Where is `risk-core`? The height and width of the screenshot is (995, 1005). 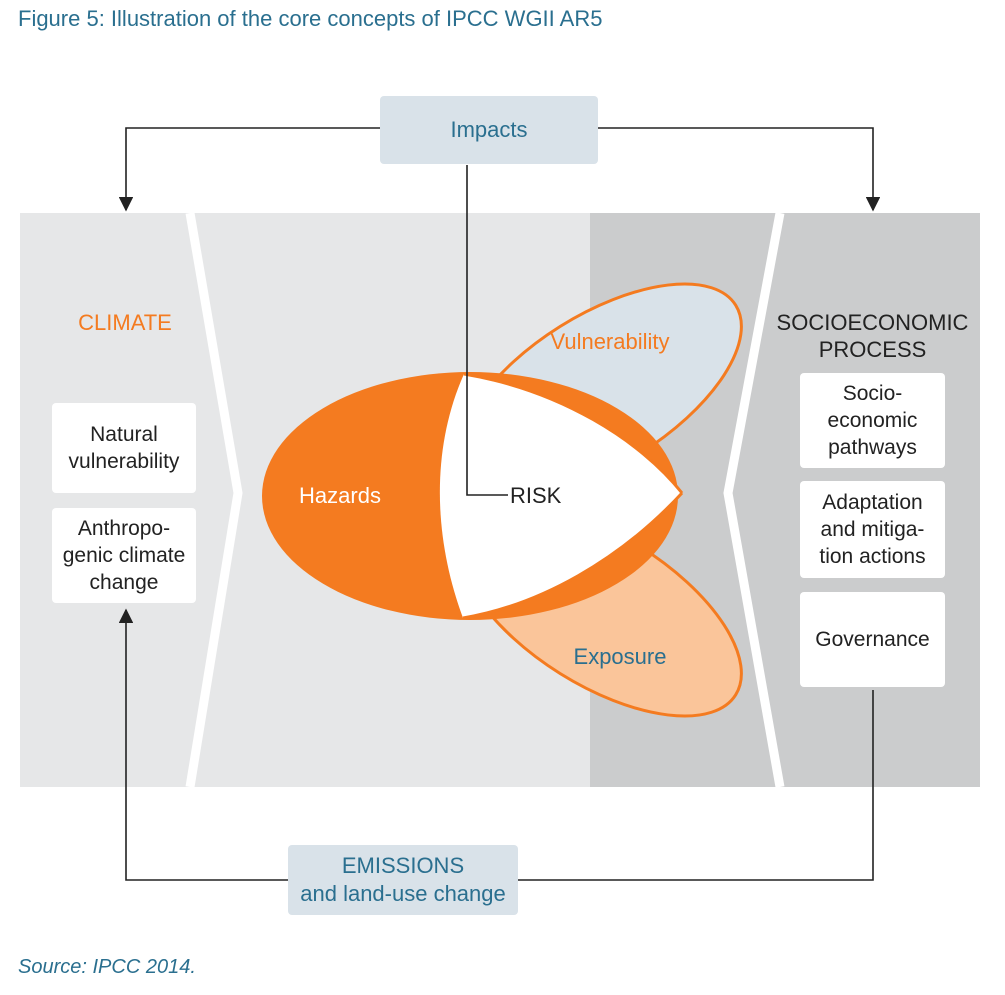
risk-core is located at coordinates (560, 496).